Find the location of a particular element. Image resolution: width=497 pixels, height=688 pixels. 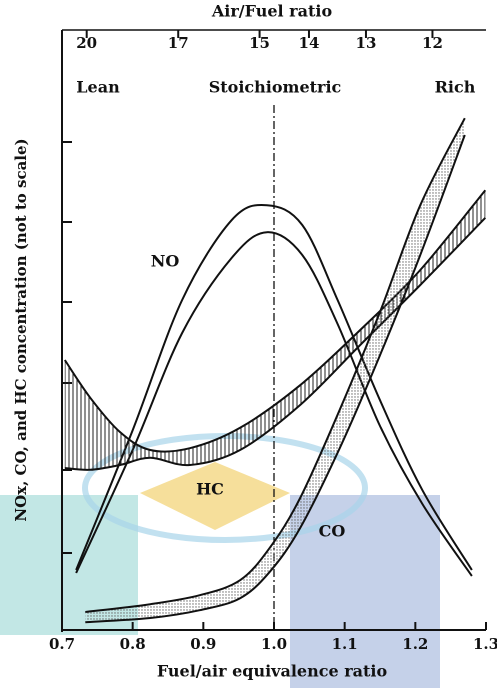

y-ticks is located at coordinates (67, 347).